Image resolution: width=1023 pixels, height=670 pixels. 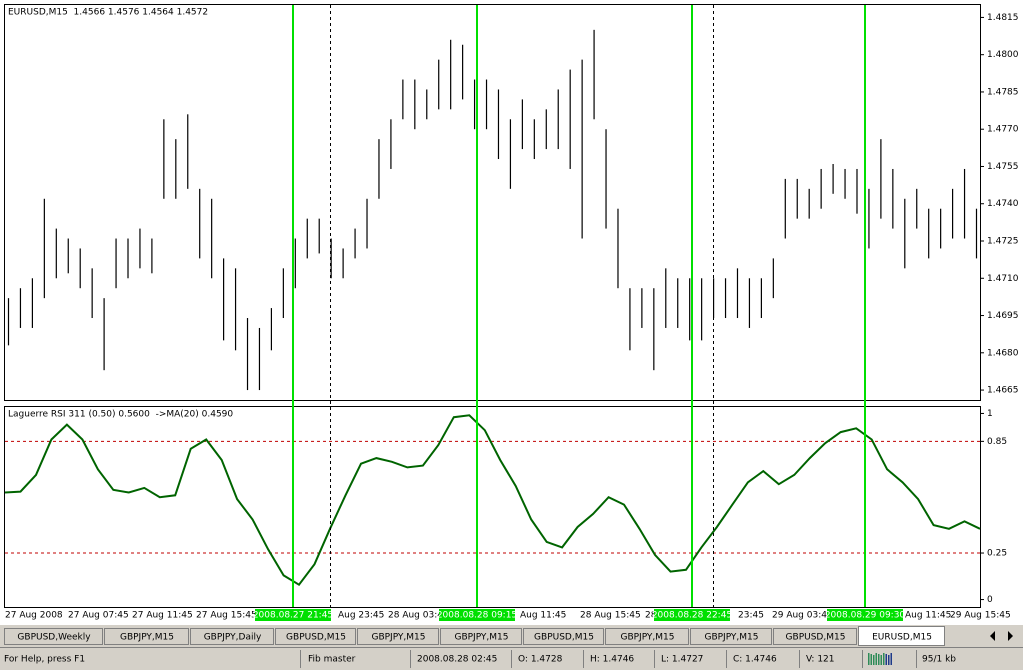 I want to click on y-tick-label: 0.85, so click(x=997, y=442).